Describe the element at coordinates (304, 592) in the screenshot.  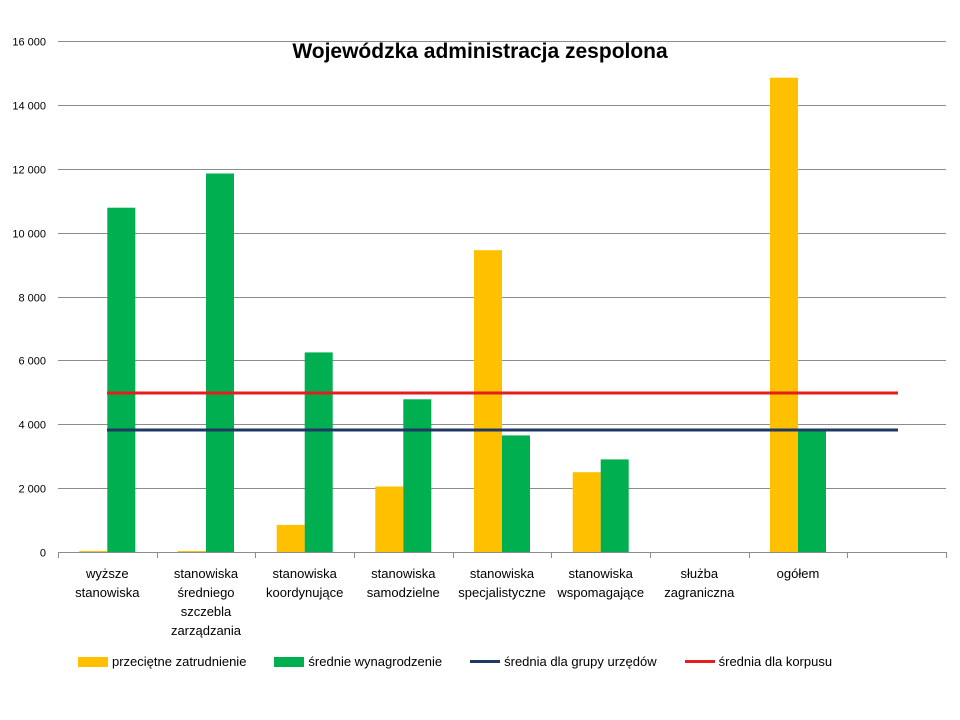
I see `x-tick-label-line: koordynujące` at that location.